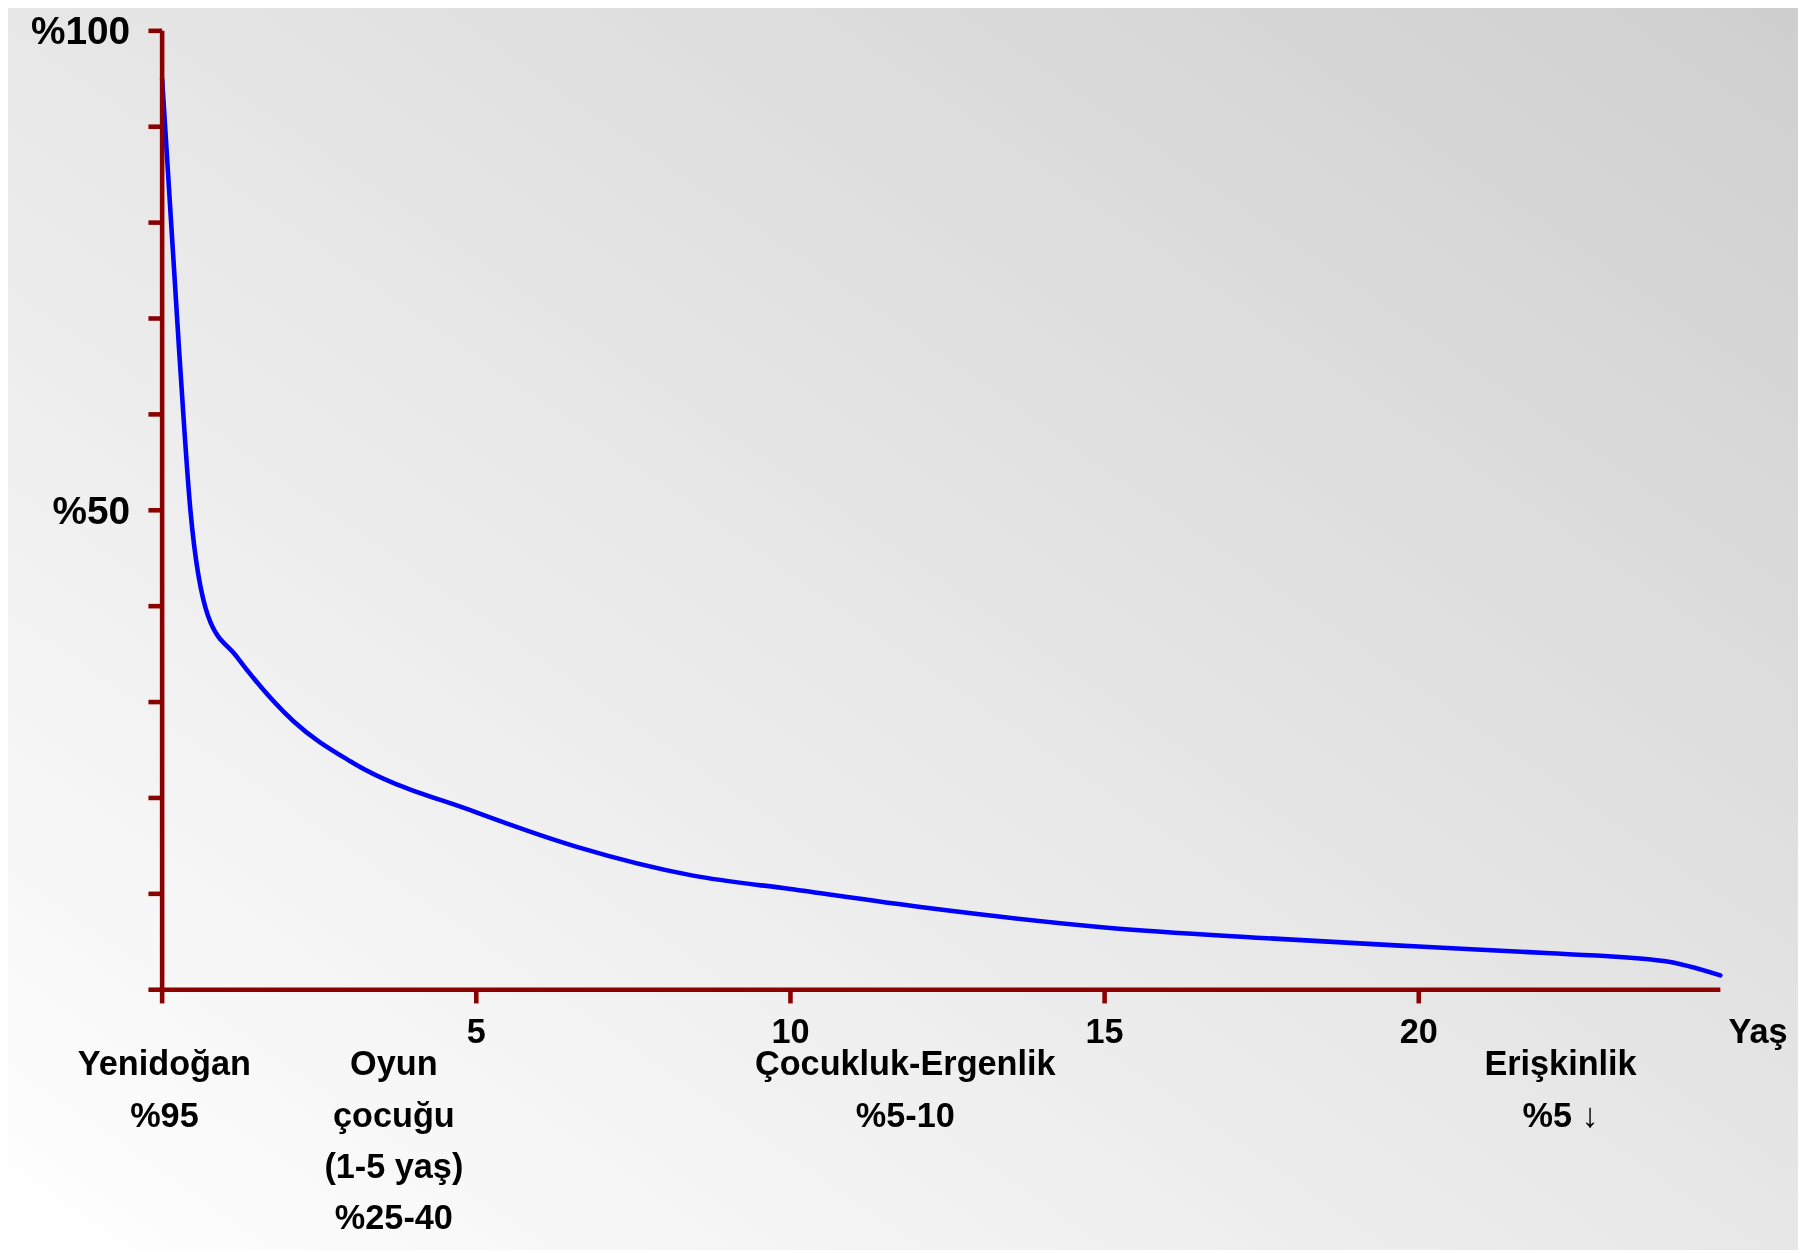 The height and width of the screenshot is (1253, 1806). What do you see at coordinates (1418, 1031) in the screenshot?
I see `x-tick-label: 20` at bounding box center [1418, 1031].